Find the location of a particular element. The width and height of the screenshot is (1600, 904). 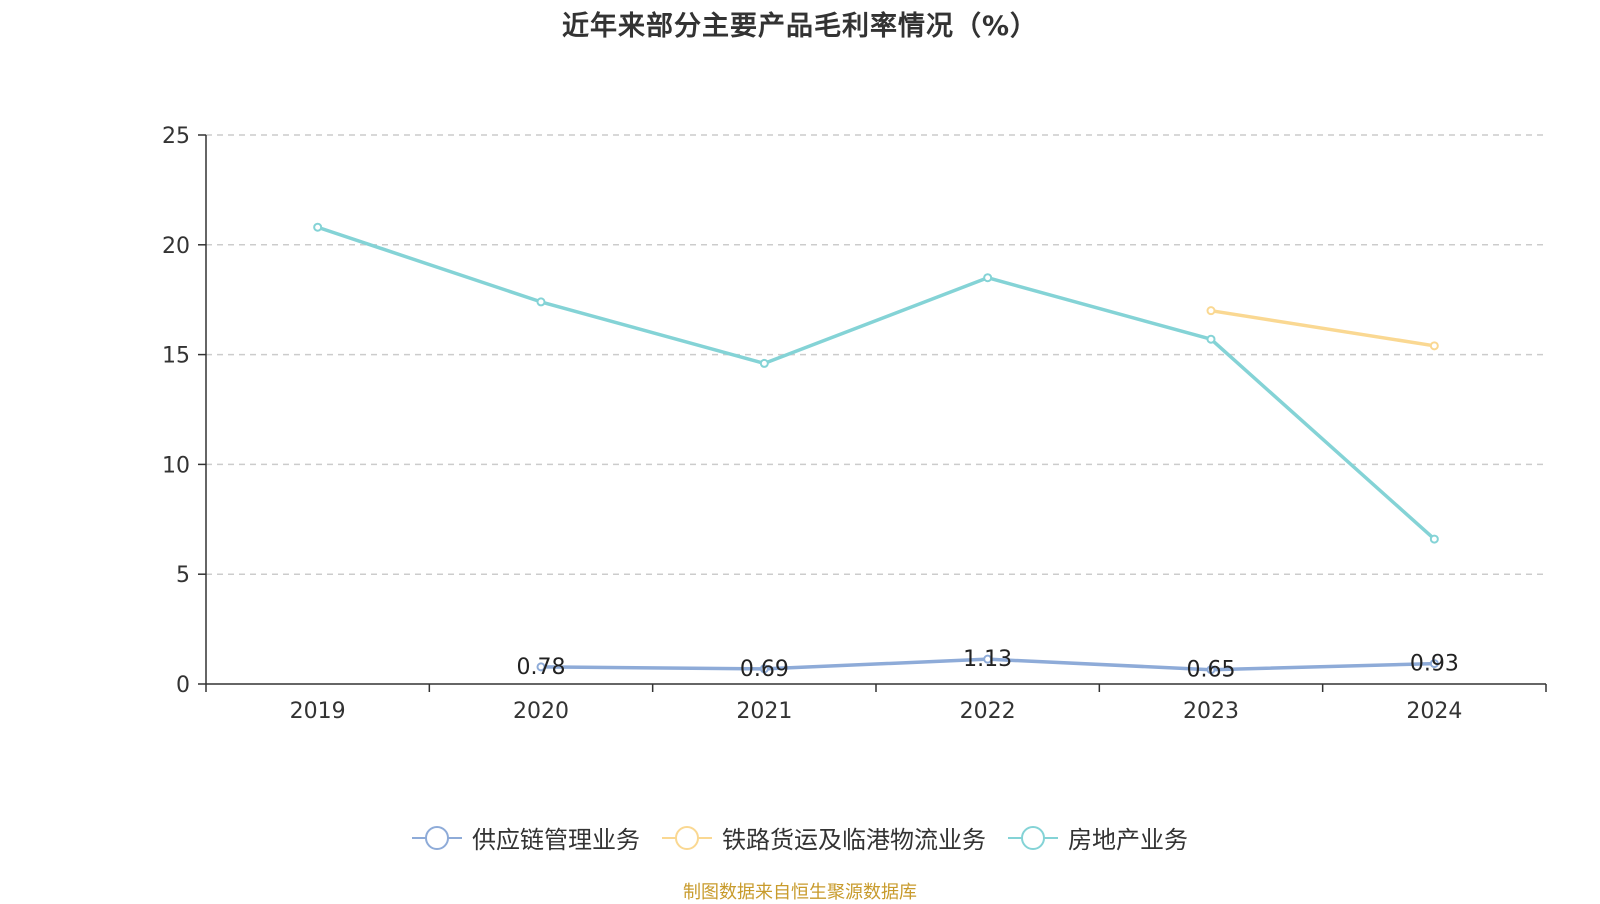

y-tick-label: 0 is located at coordinates (183, 685).